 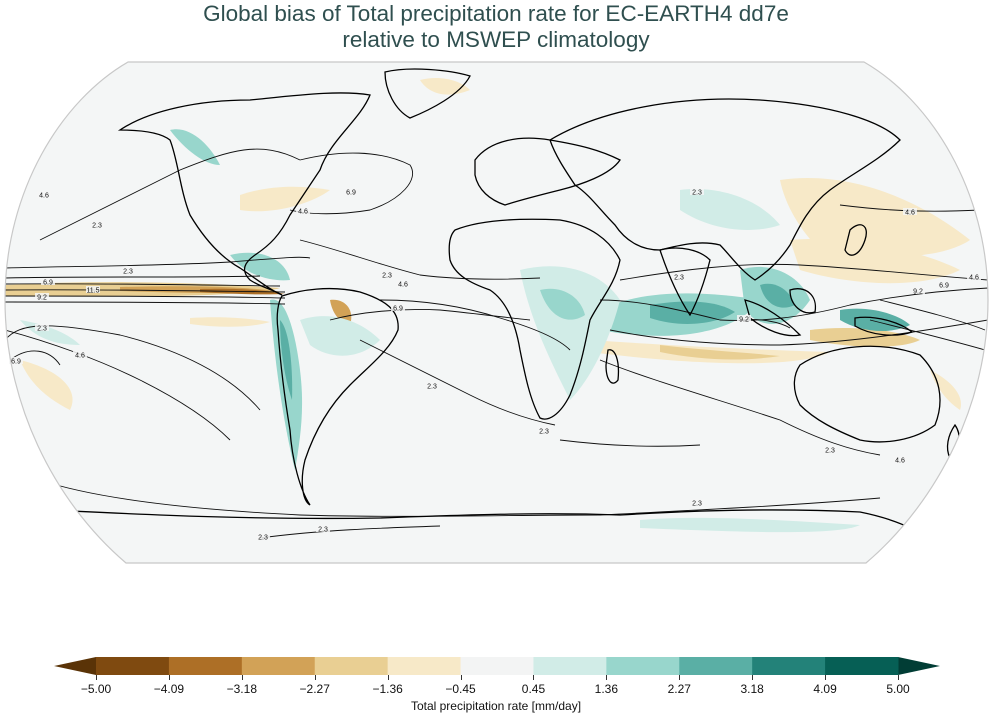 I want to click on coast-new-guinea, so click(x=884, y=326).